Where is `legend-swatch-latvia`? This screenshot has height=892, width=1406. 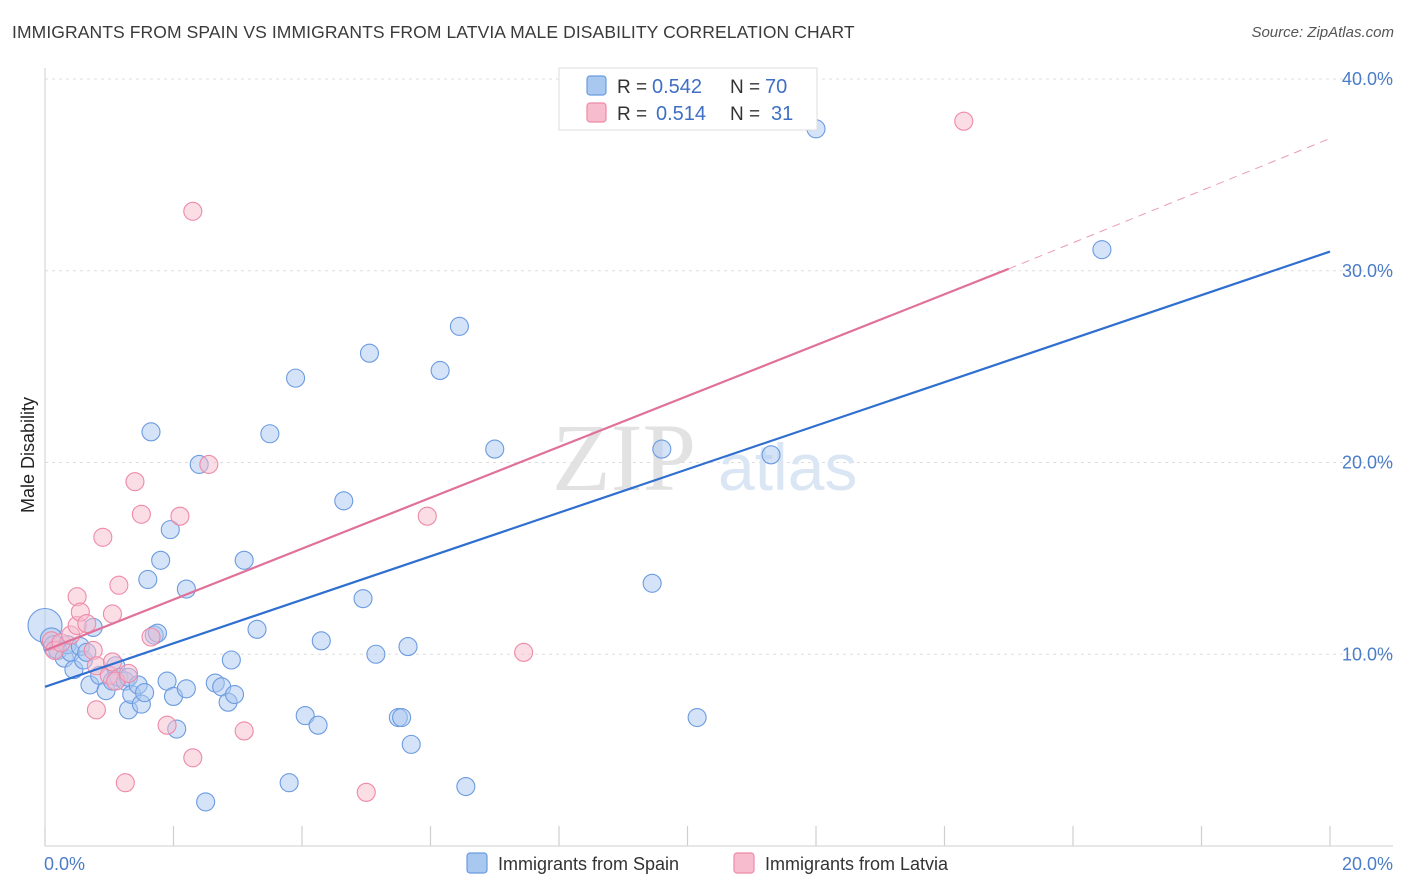
legend-swatch-latvia is located at coordinates (596, 112).